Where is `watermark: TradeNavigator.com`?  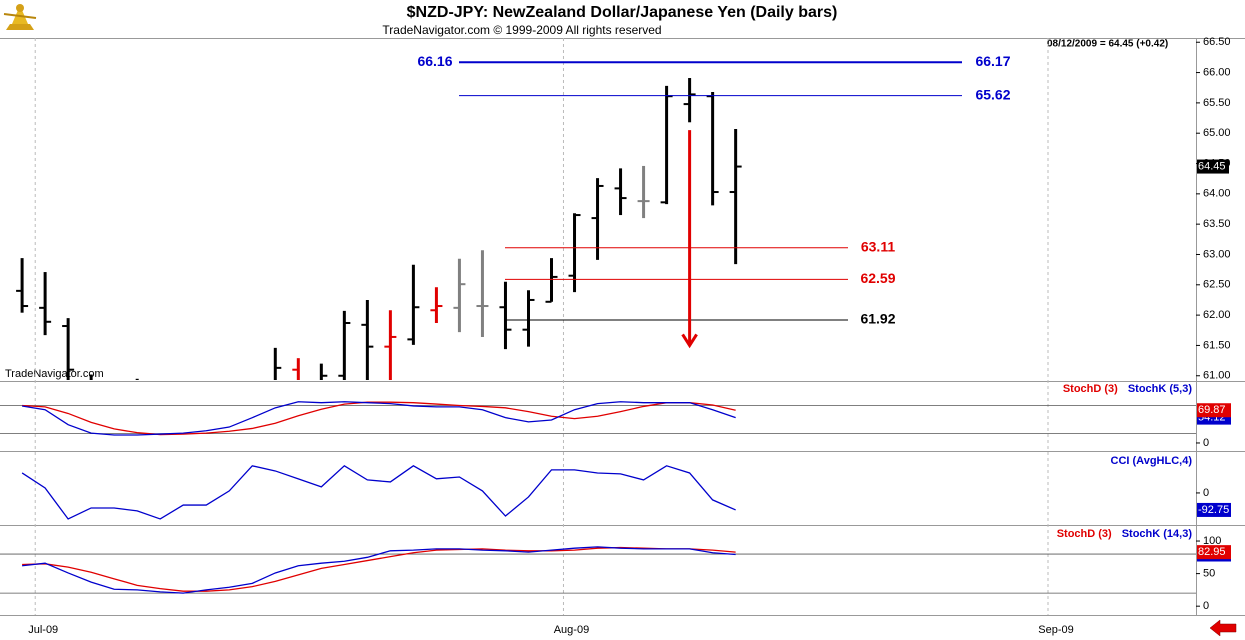
watermark: TradeNavigator.com is located at coordinates (54, 374).